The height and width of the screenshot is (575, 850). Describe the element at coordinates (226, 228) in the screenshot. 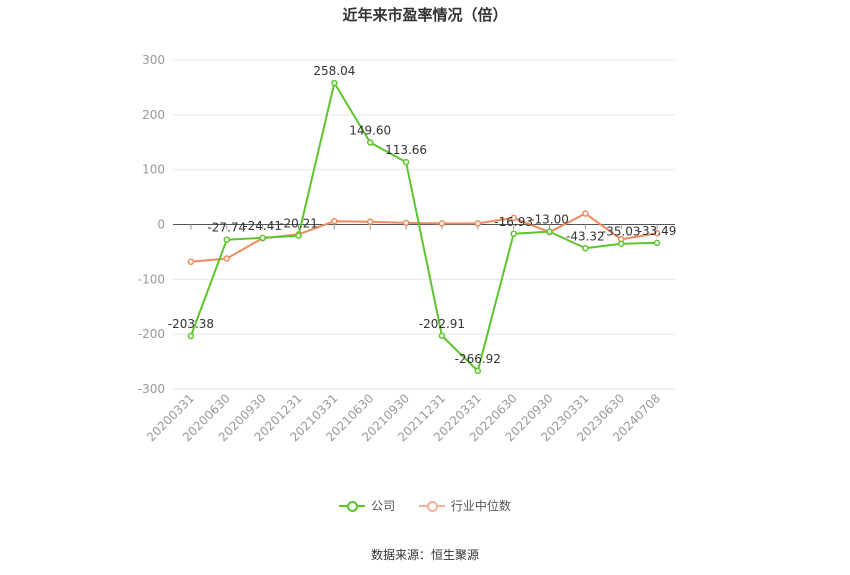

I see `data-label-company: -27.74` at that location.